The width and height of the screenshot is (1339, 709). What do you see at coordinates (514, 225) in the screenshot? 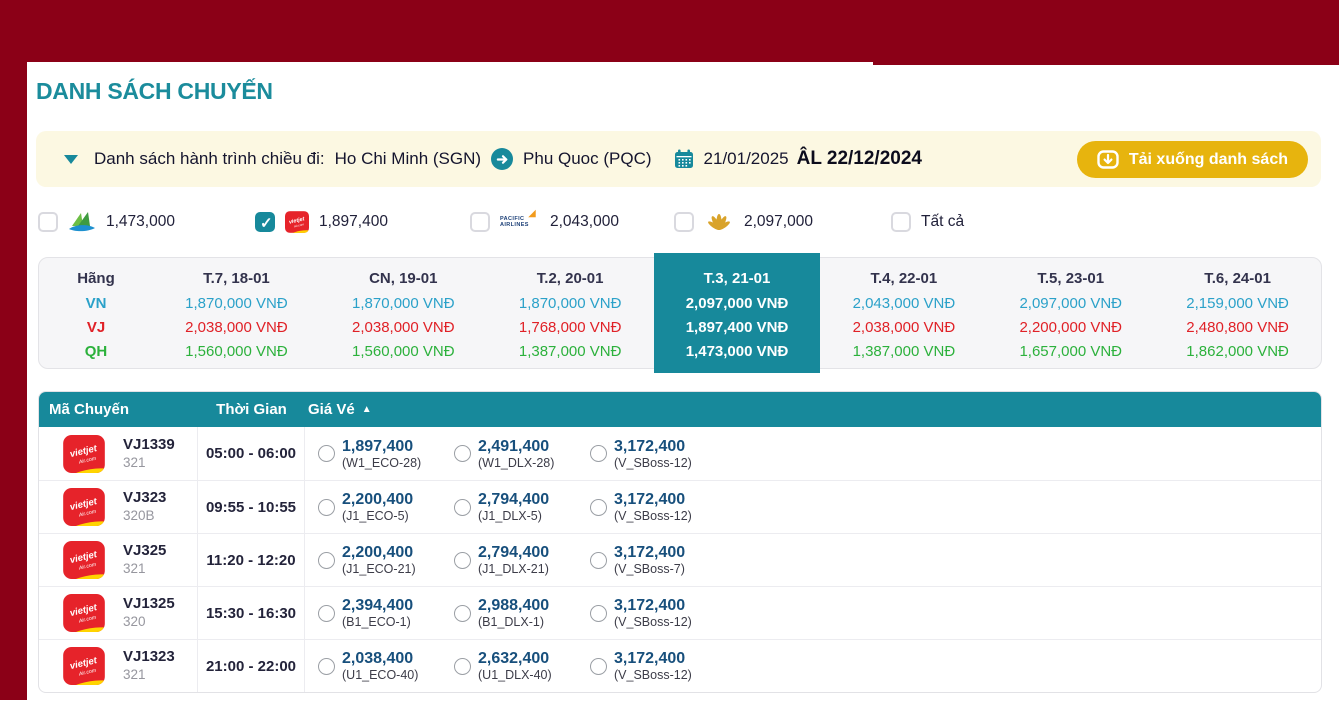
I see `pacific-logo-line2: AIRLINES` at bounding box center [514, 225].